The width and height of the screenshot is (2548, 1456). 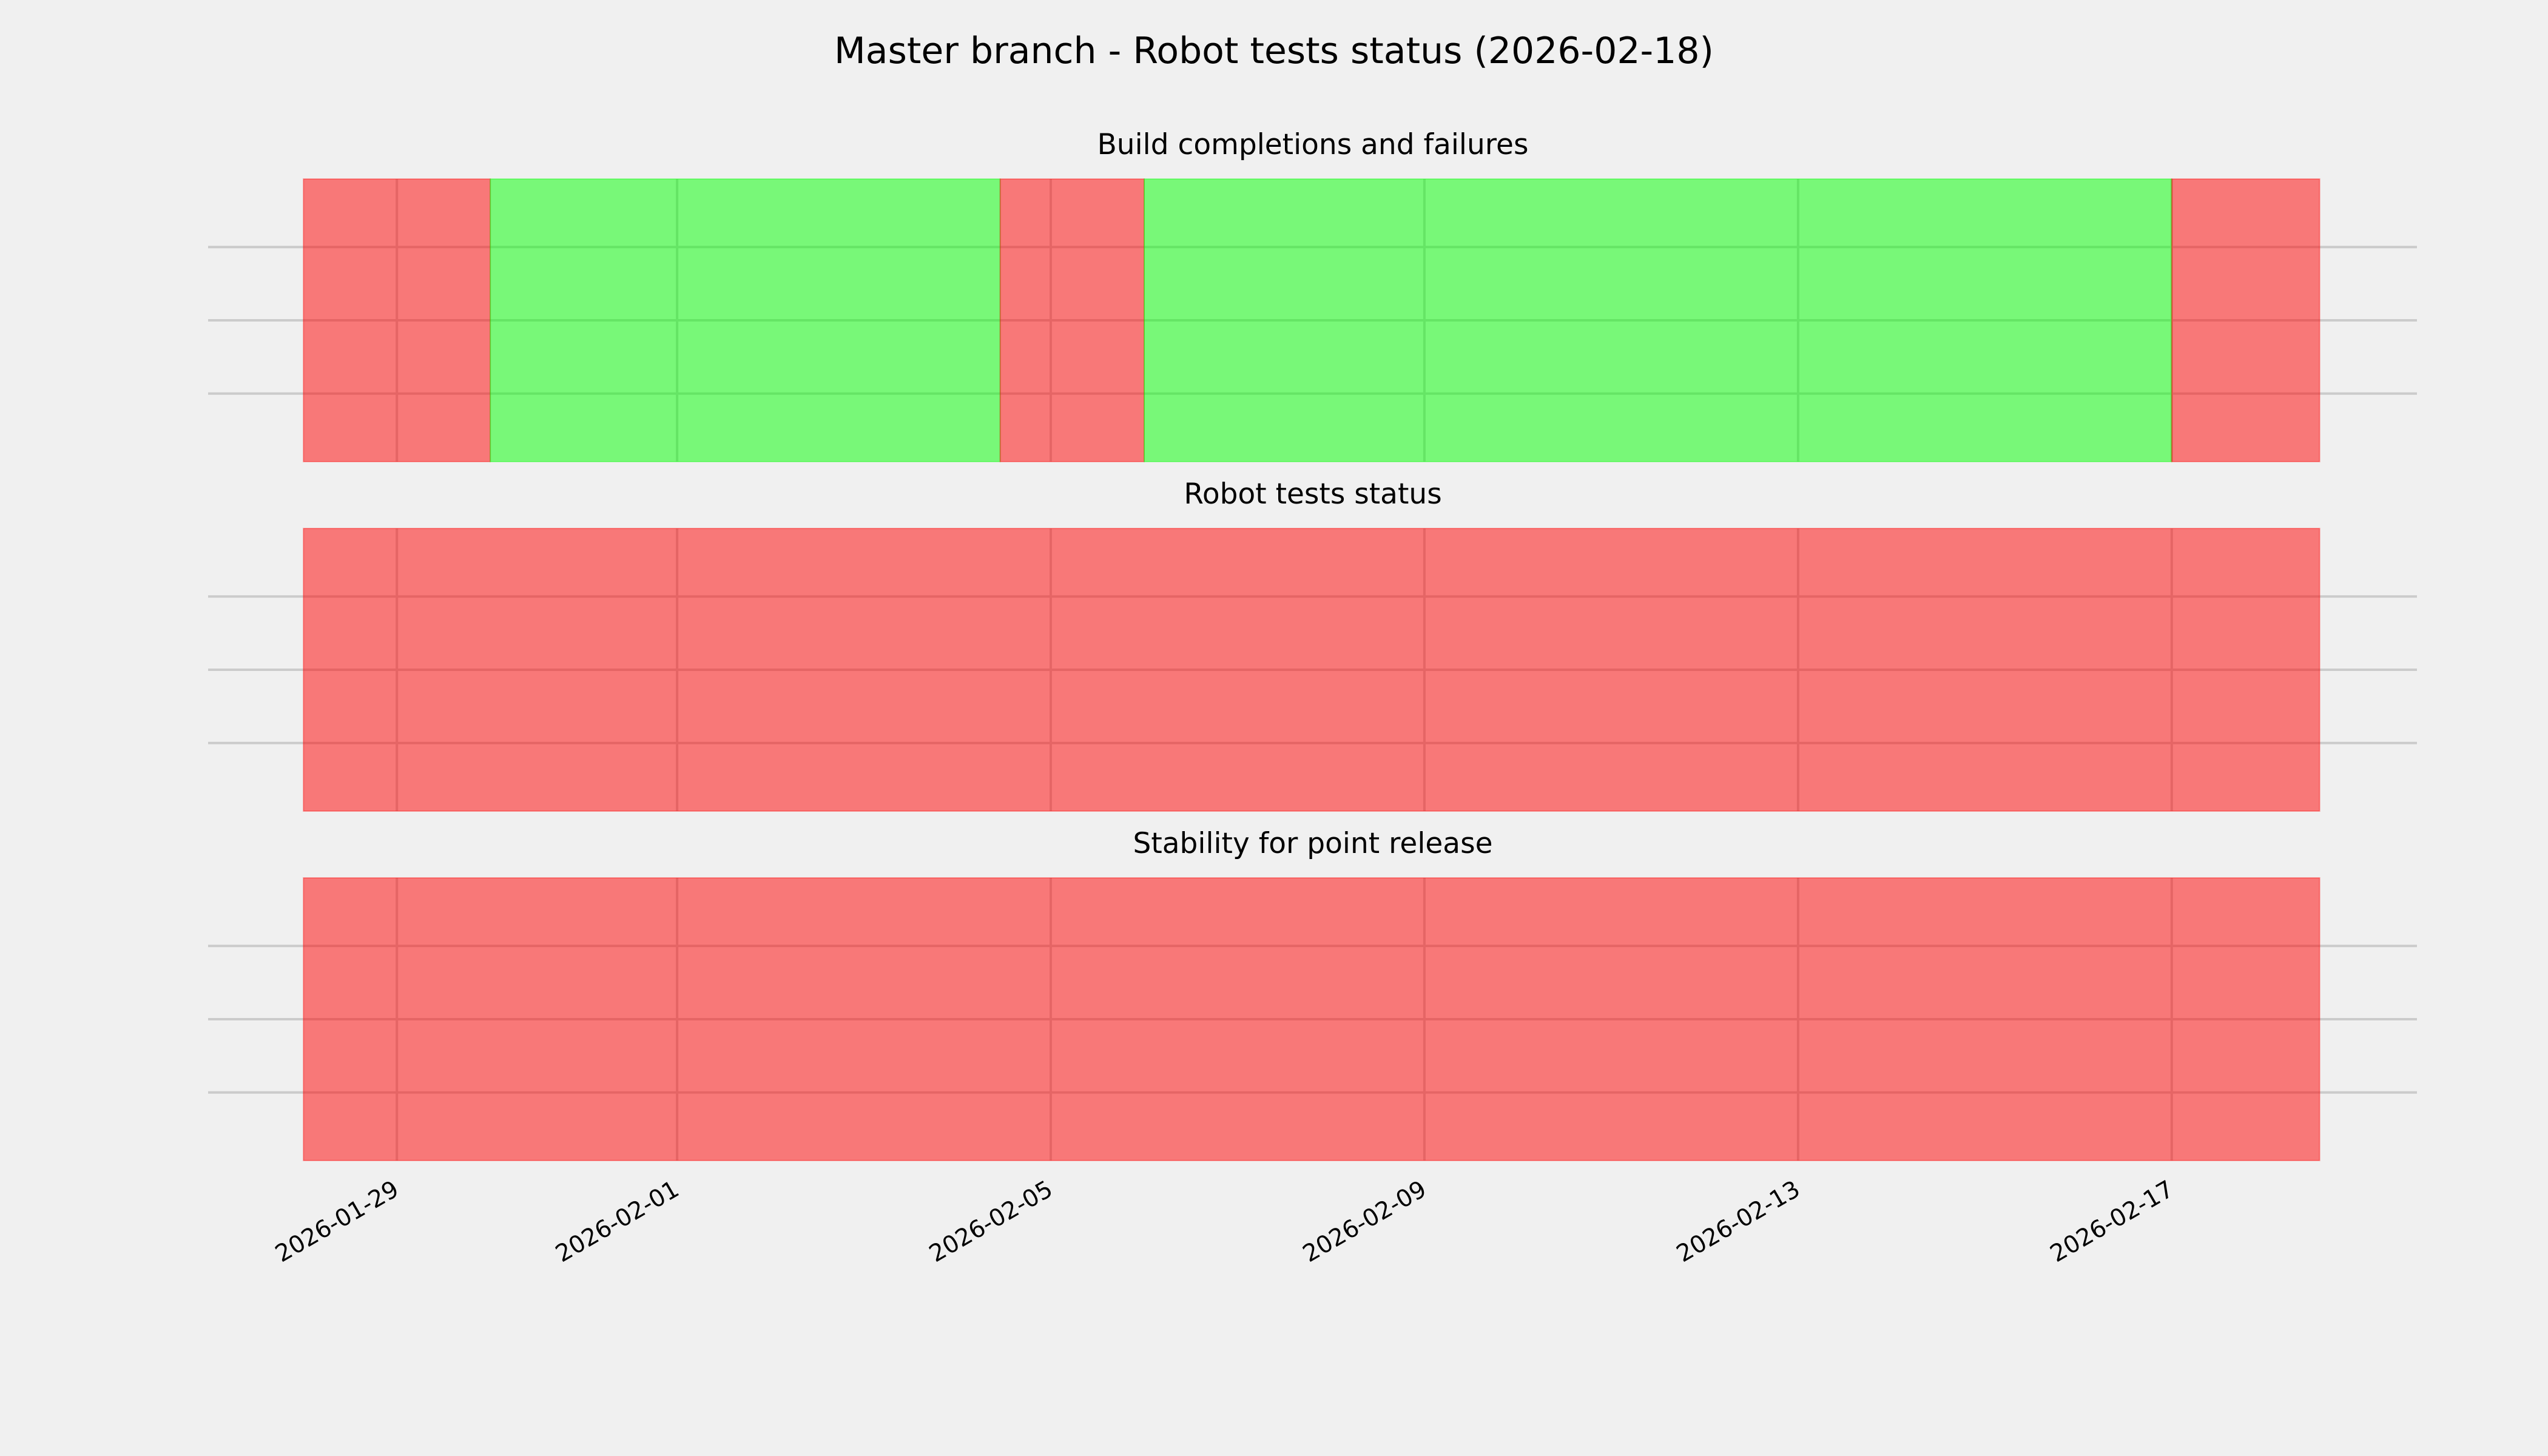 What do you see at coordinates (1738, 1222) in the screenshot?
I see `x-tick-label: 2026-02-13` at bounding box center [1738, 1222].